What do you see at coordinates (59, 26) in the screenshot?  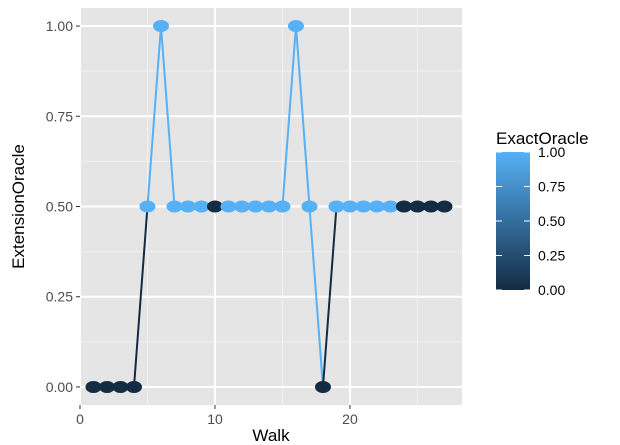 I see `y-tick-label: 1.00` at bounding box center [59, 26].